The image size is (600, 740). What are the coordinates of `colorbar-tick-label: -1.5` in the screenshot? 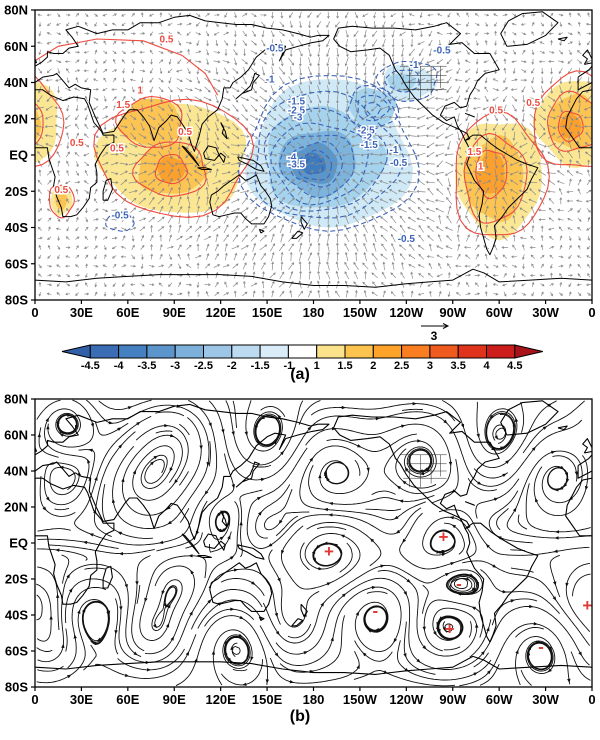 It's located at (260, 366).